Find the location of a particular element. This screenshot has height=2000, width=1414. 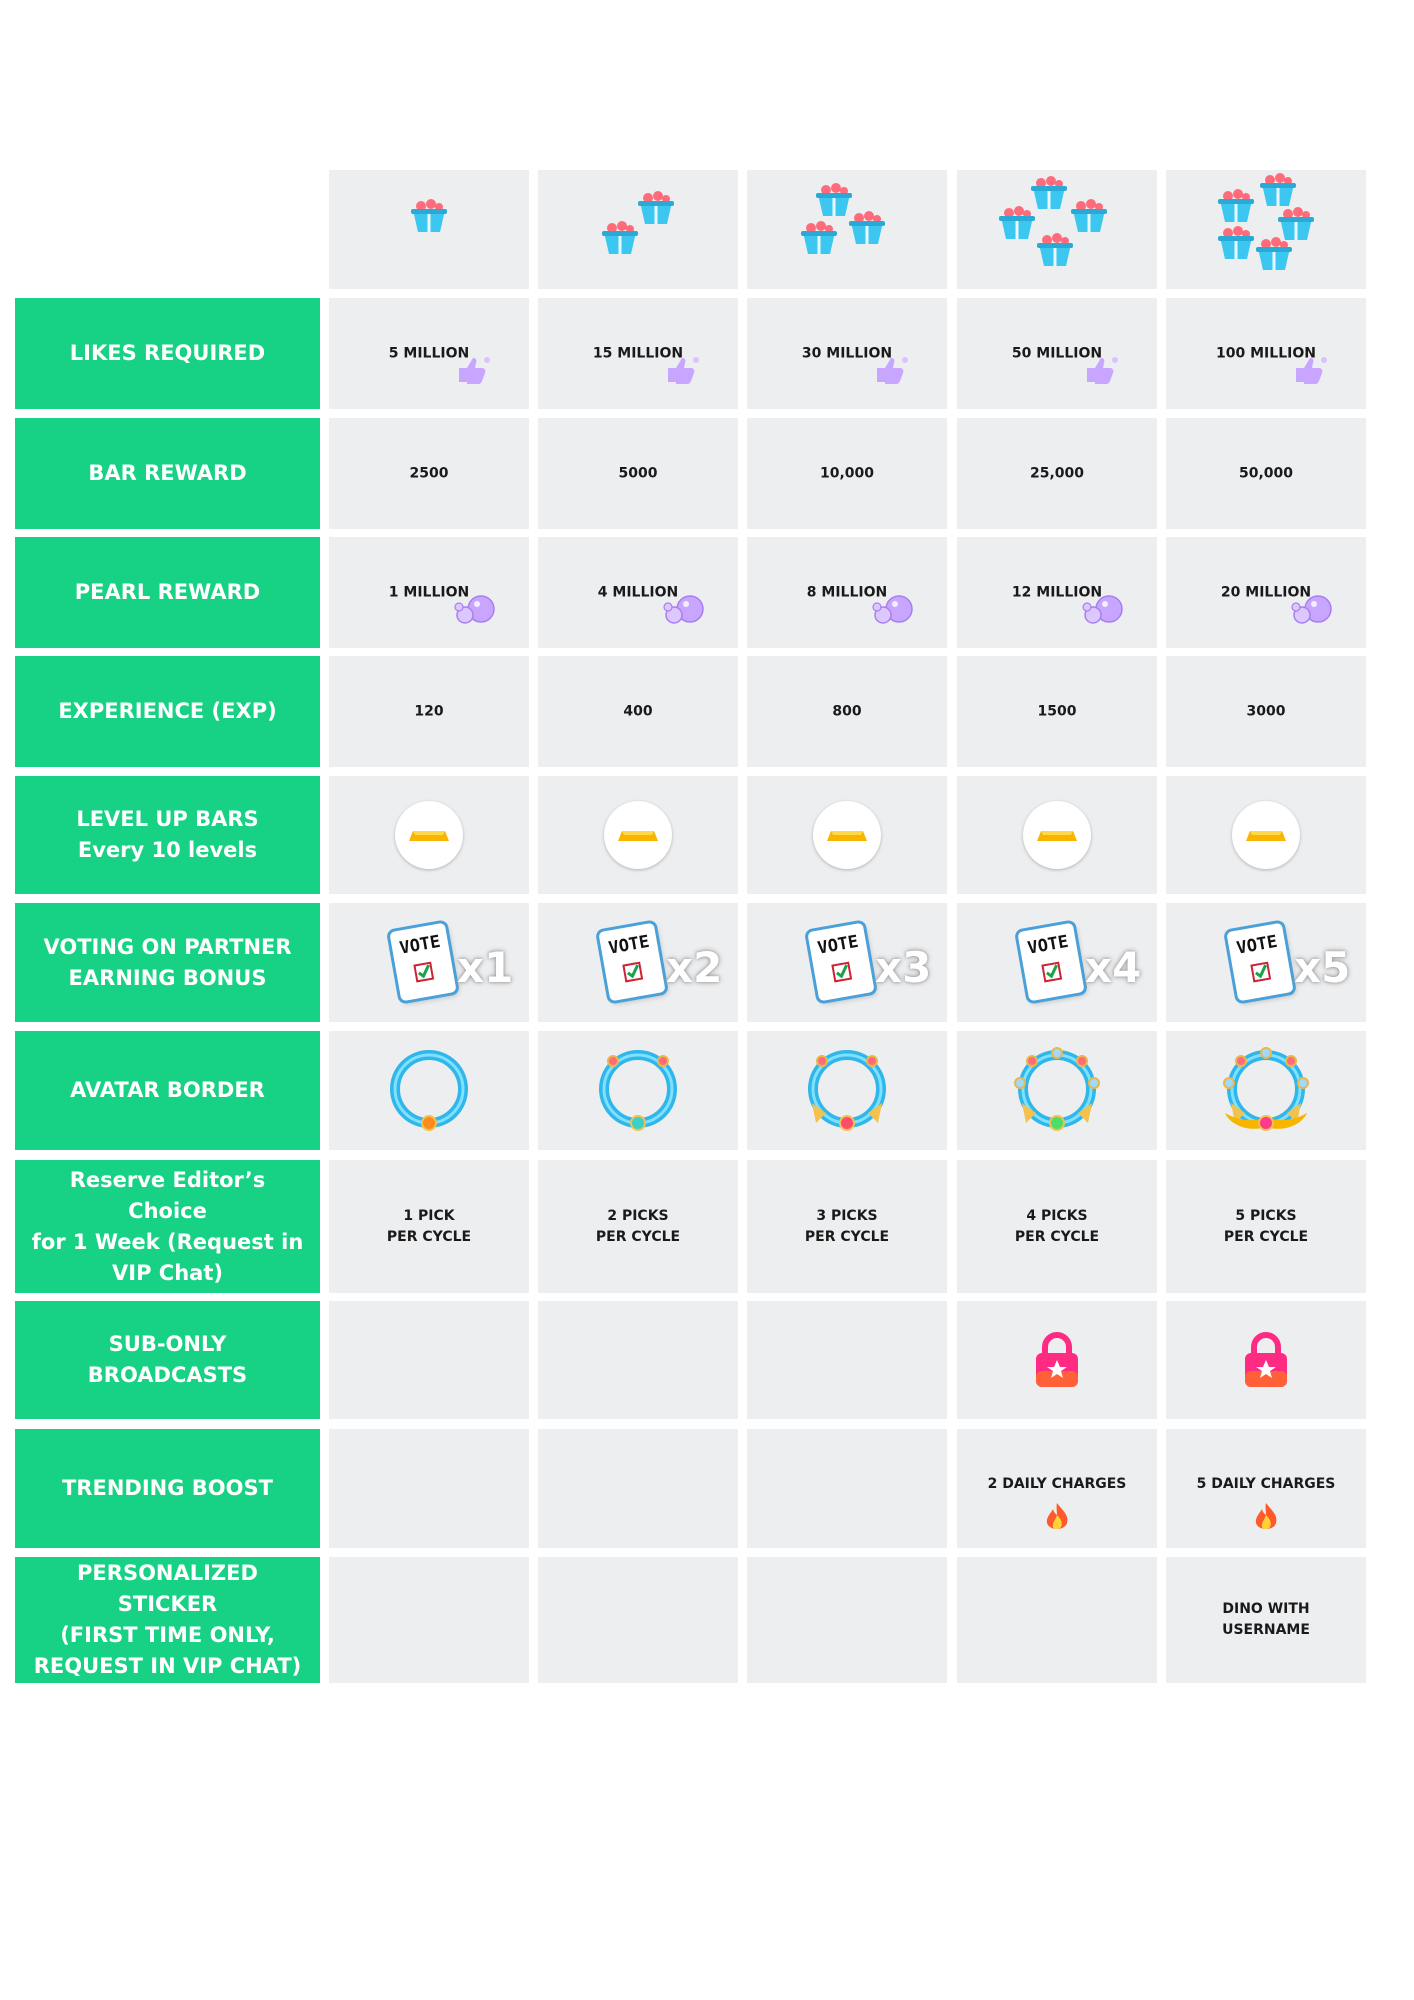

table-cell: VOTE x1 is located at coordinates (429, 962).